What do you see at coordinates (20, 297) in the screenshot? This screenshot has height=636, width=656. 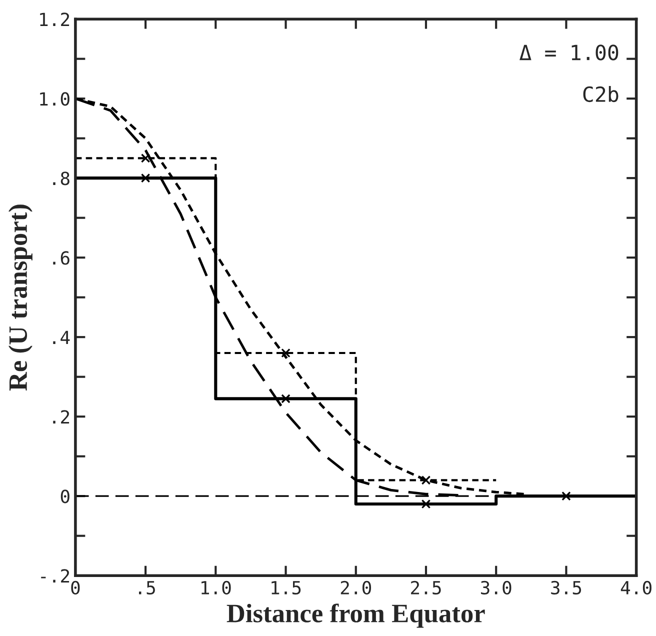 I see `y-axis-title: Re (U transport)` at bounding box center [20, 297].